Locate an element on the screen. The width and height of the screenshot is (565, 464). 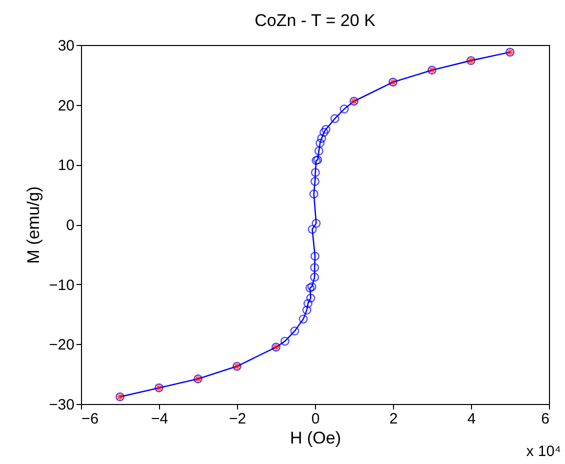
y-tick-label: −30 is located at coordinates (61, 405).